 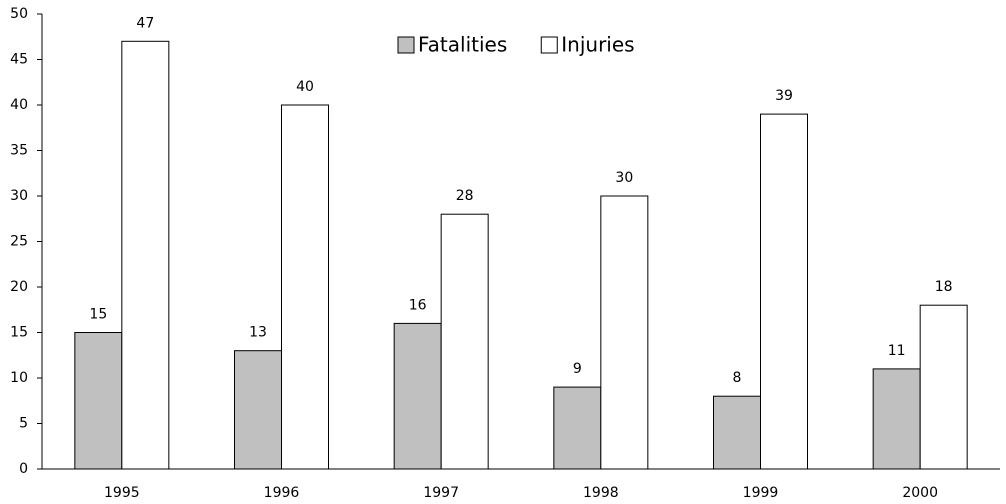 I want to click on x-tick-label: 1997, so click(x=441, y=493).